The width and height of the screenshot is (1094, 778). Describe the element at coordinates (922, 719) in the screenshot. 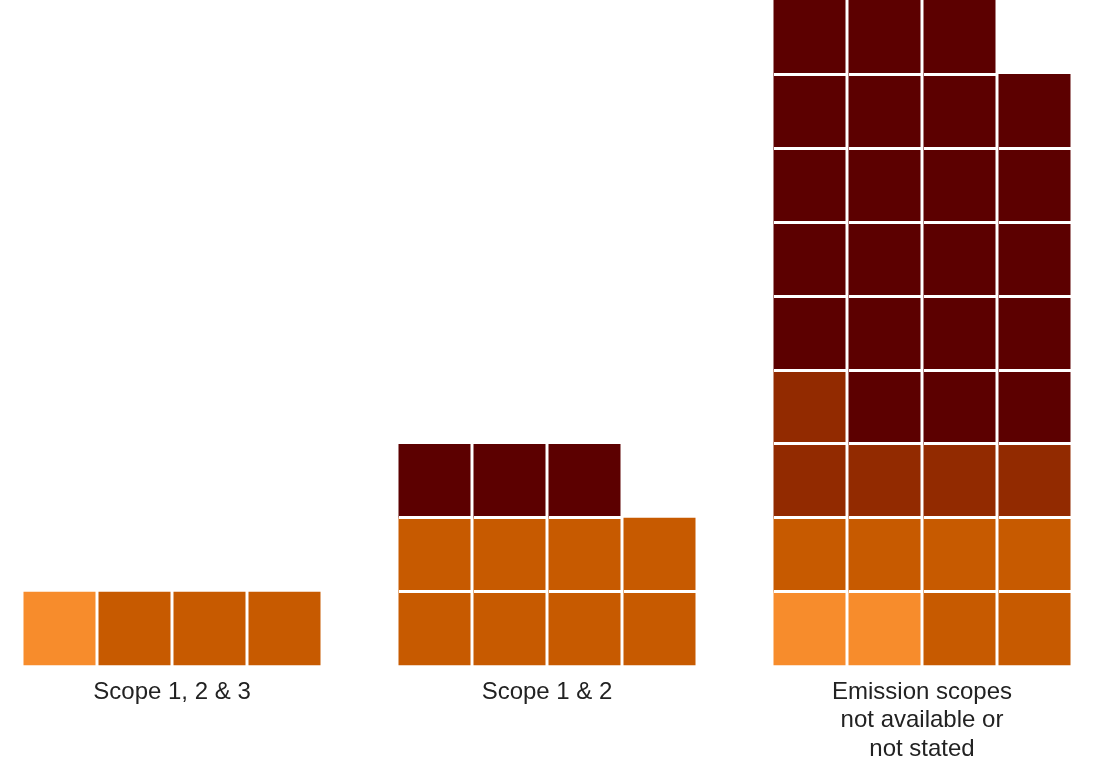

I see `x-tick-label: Emission scopes not available or not stated` at that location.